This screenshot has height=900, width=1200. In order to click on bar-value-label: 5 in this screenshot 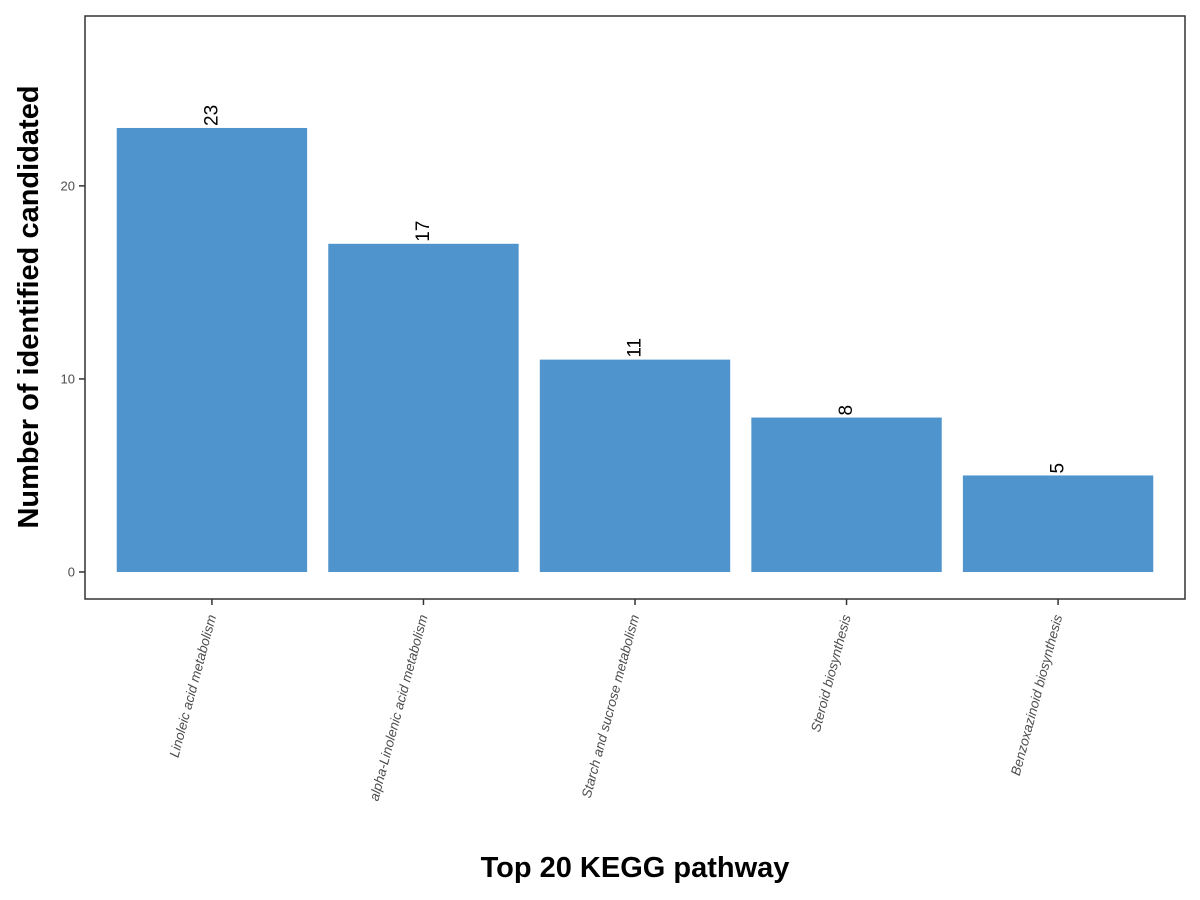, I will do `click(1058, 468)`.